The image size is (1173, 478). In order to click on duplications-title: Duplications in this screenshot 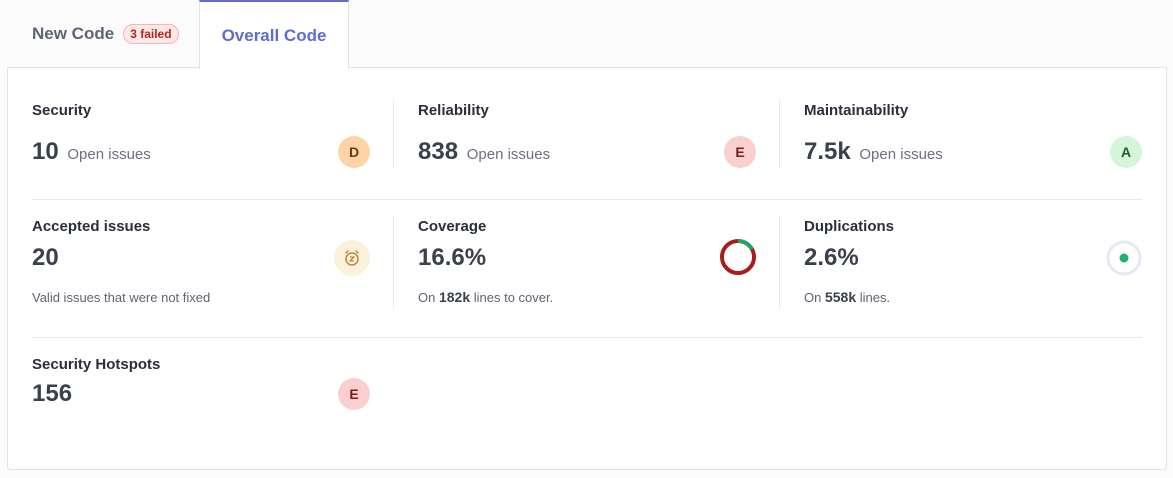, I will do `click(849, 226)`.